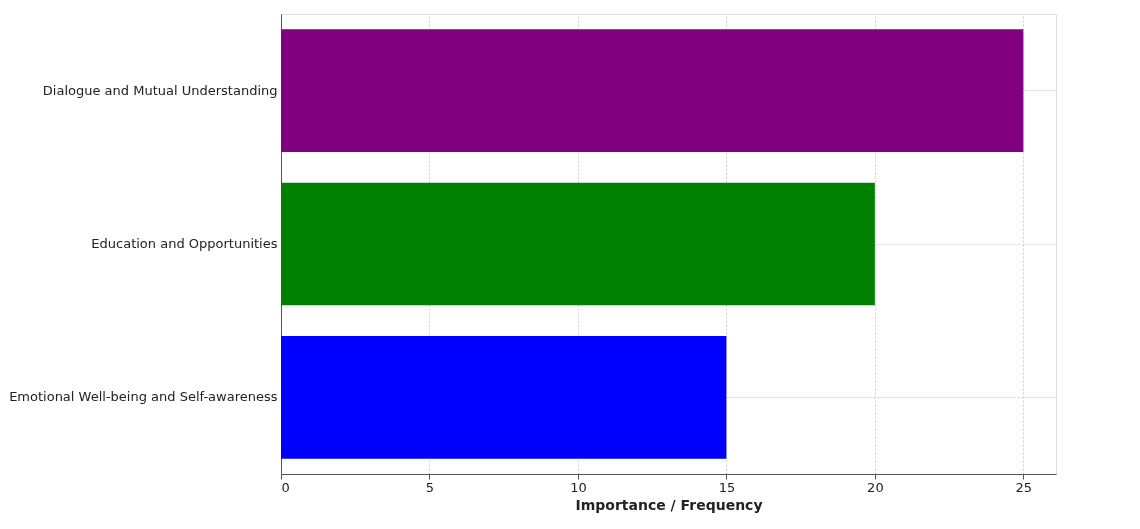 This screenshot has height=529, width=1140. What do you see at coordinates (875, 487) in the screenshot?
I see `x-tick-label: 20` at bounding box center [875, 487].